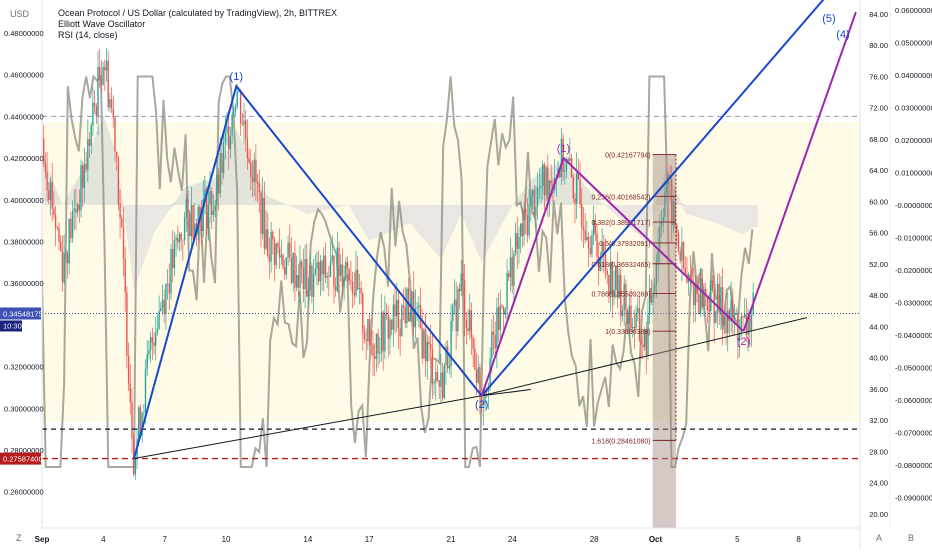  What do you see at coordinates (20, 14) in the screenshot?
I see `currency-label: USD` at bounding box center [20, 14].